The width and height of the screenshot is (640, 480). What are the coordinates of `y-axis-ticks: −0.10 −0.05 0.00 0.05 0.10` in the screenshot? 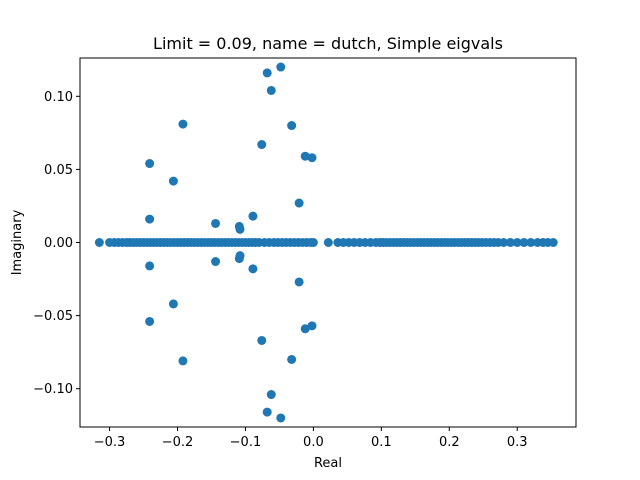 It's located at (56, 243).